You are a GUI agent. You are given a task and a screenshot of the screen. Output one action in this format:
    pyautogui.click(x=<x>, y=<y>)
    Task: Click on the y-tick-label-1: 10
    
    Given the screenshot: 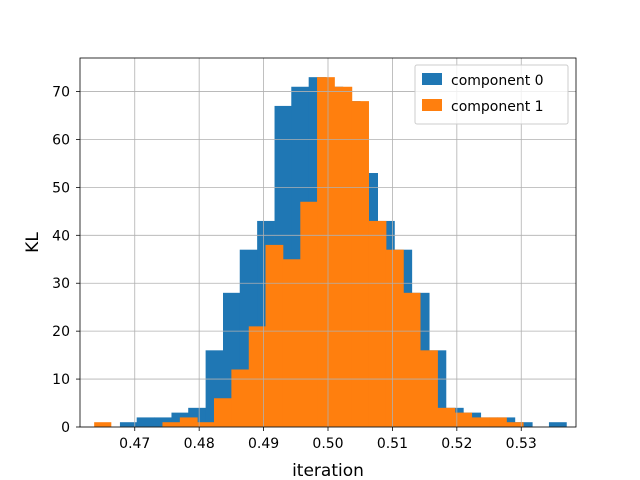 What is the action you would take?
    pyautogui.click(x=61, y=380)
    